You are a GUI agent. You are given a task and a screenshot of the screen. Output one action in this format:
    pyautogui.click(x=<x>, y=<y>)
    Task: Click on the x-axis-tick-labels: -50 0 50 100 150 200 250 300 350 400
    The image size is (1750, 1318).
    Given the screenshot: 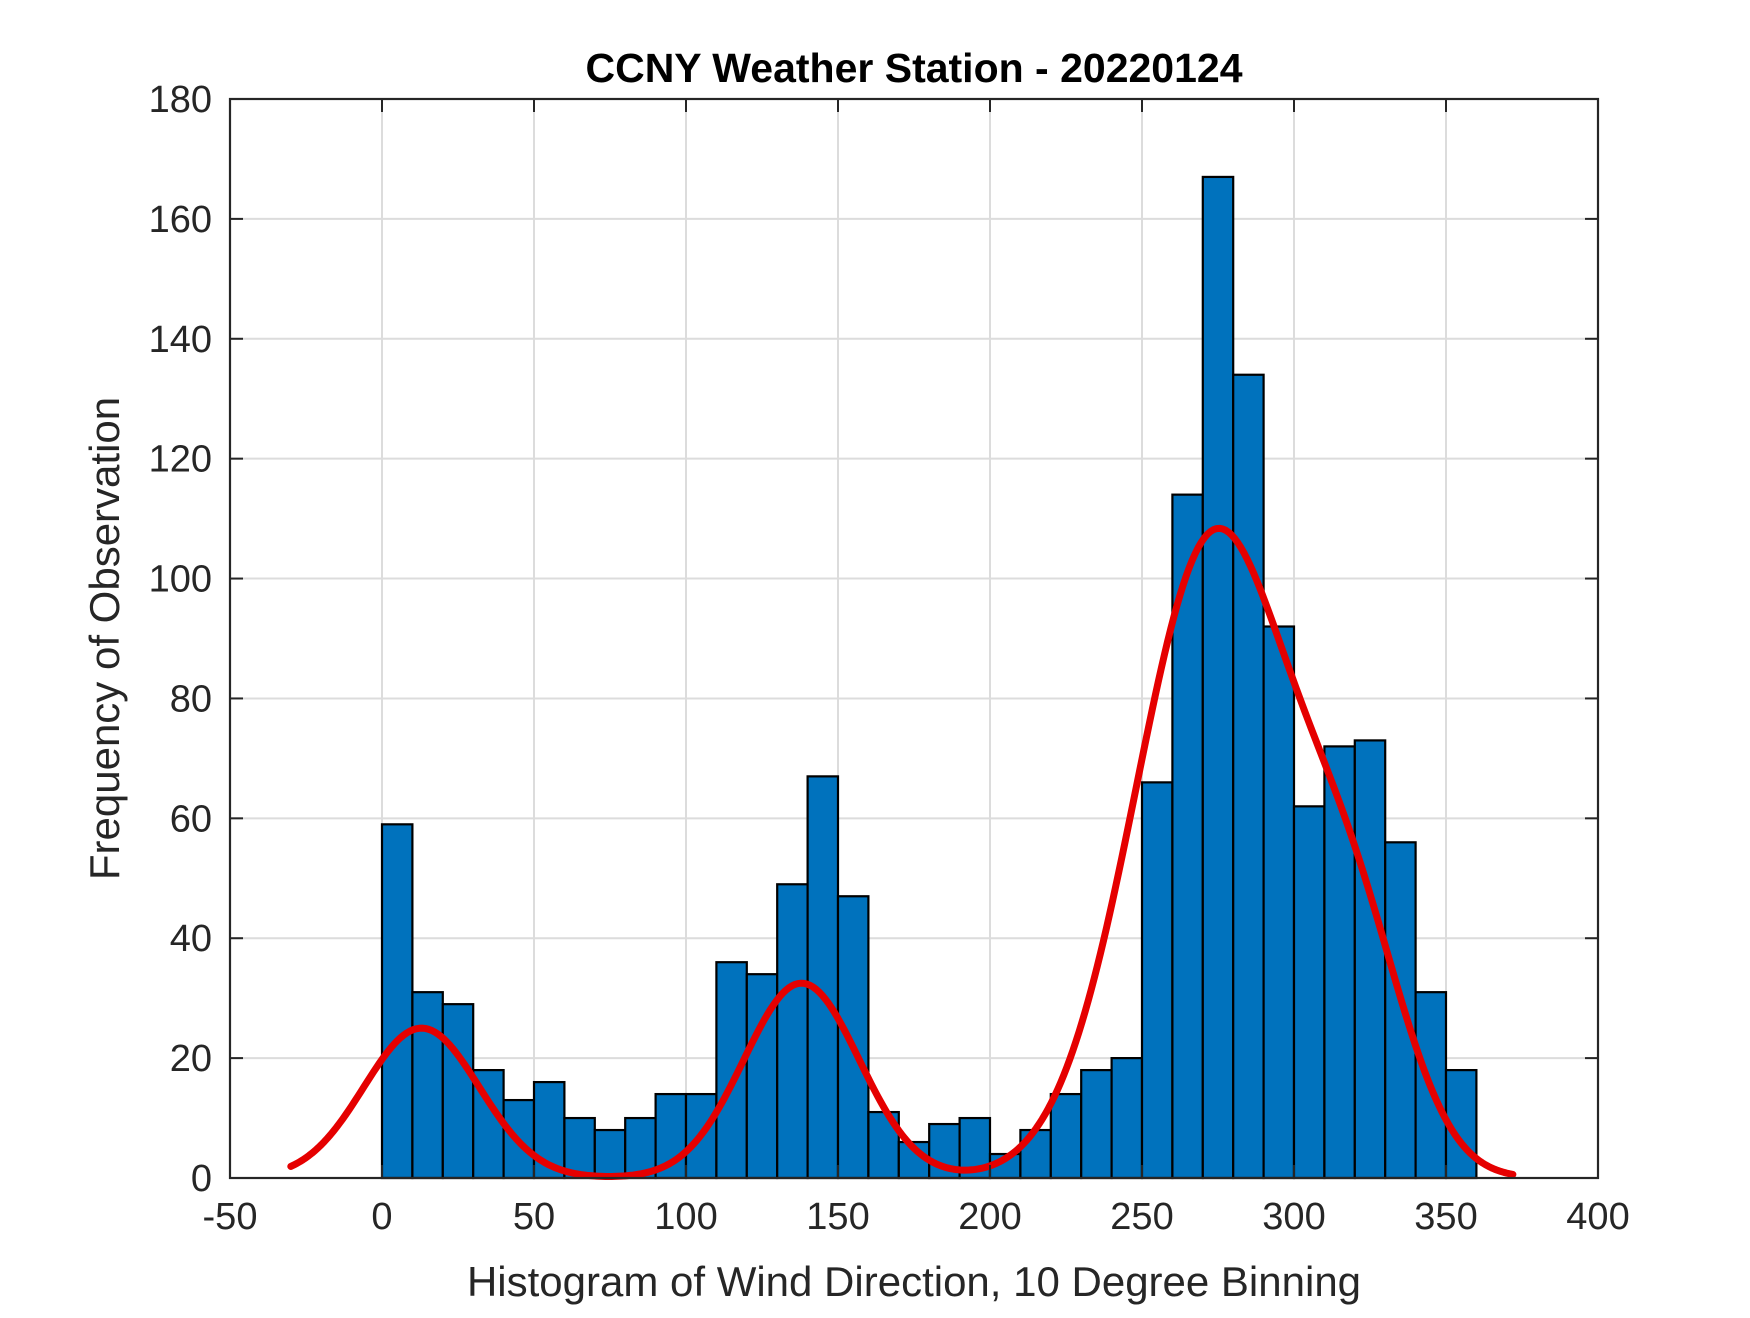 What is the action you would take?
    pyautogui.click(x=916, y=1217)
    